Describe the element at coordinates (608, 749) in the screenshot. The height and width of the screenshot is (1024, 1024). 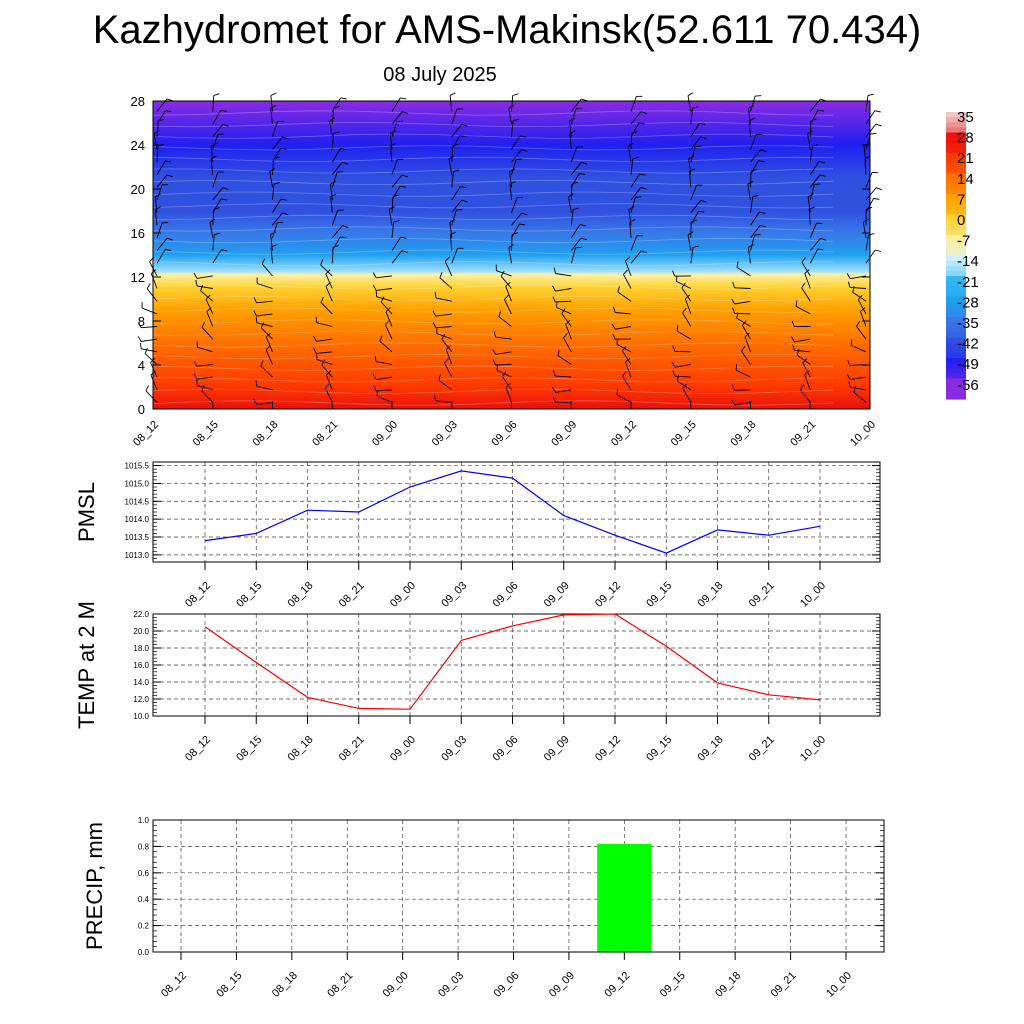
I see `x-tick-label: 09_12` at that location.